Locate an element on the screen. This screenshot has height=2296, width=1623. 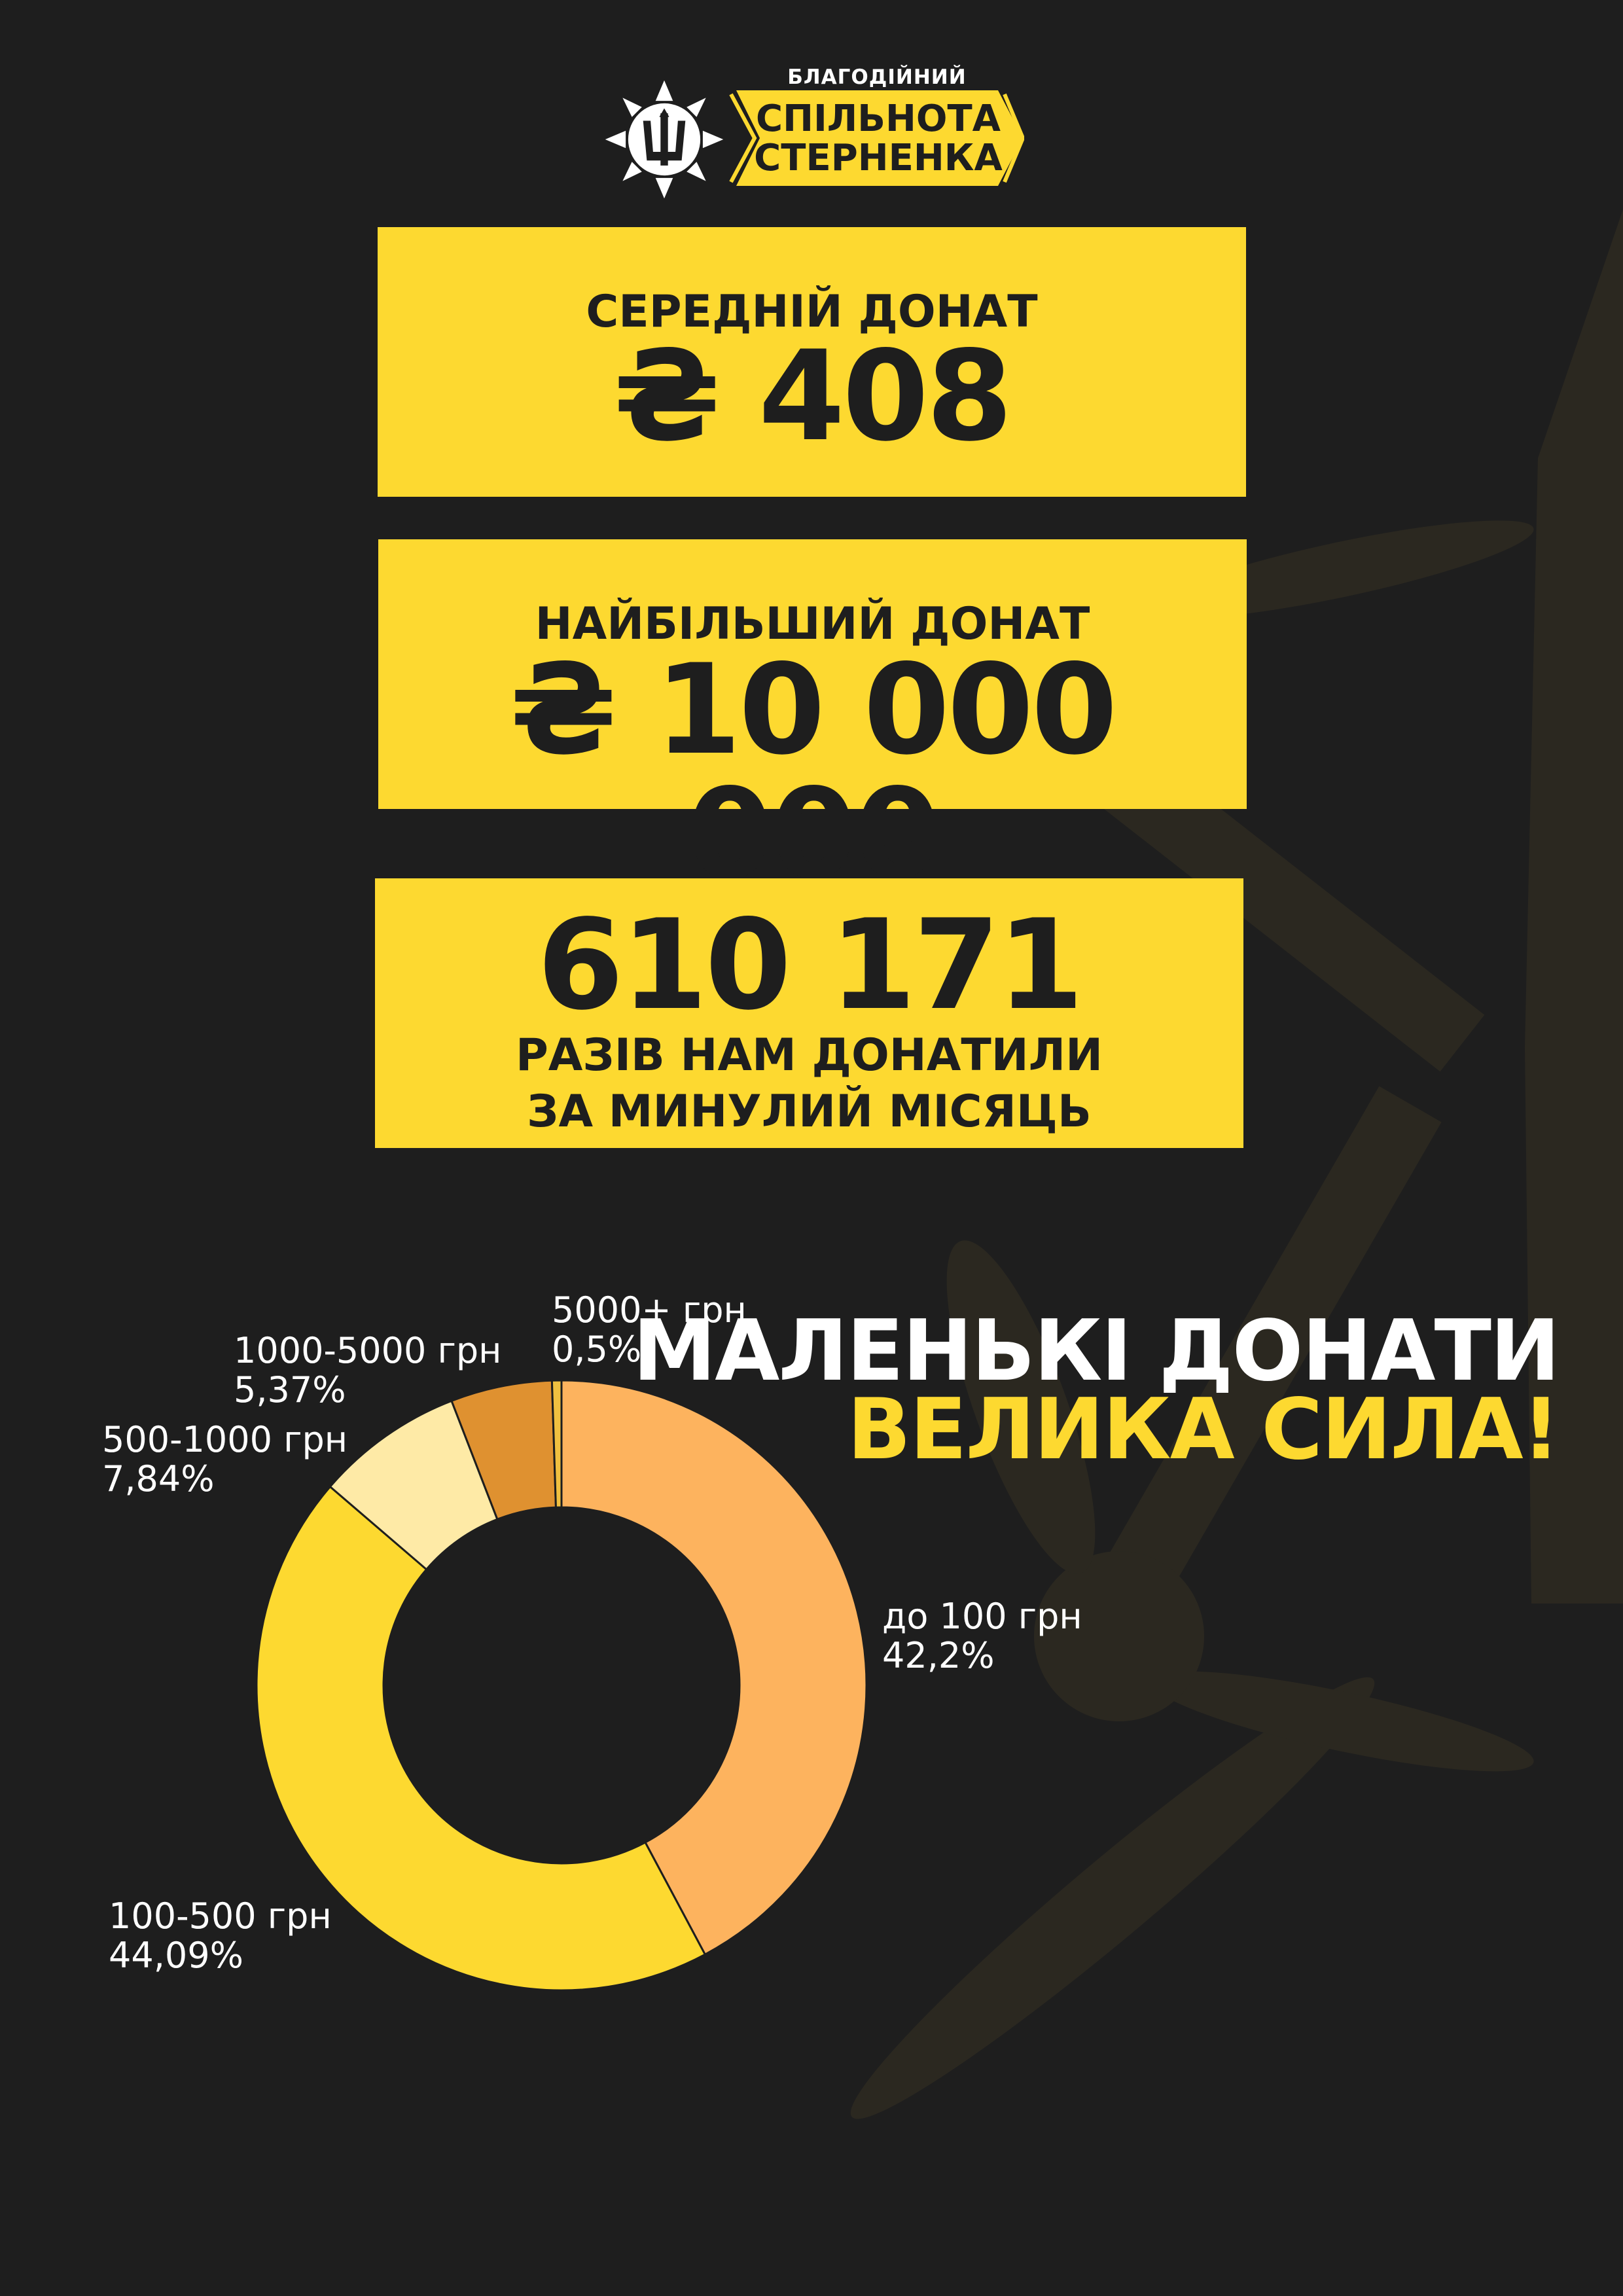
slice-label-value: 0,5% is located at coordinates (597, 1349).